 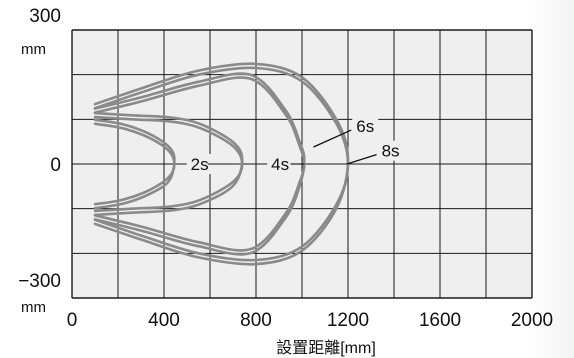 What do you see at coordinates (164, 320) in the screenshot?
I see `x-tick-label: 400` at bounding box center [164, 320].